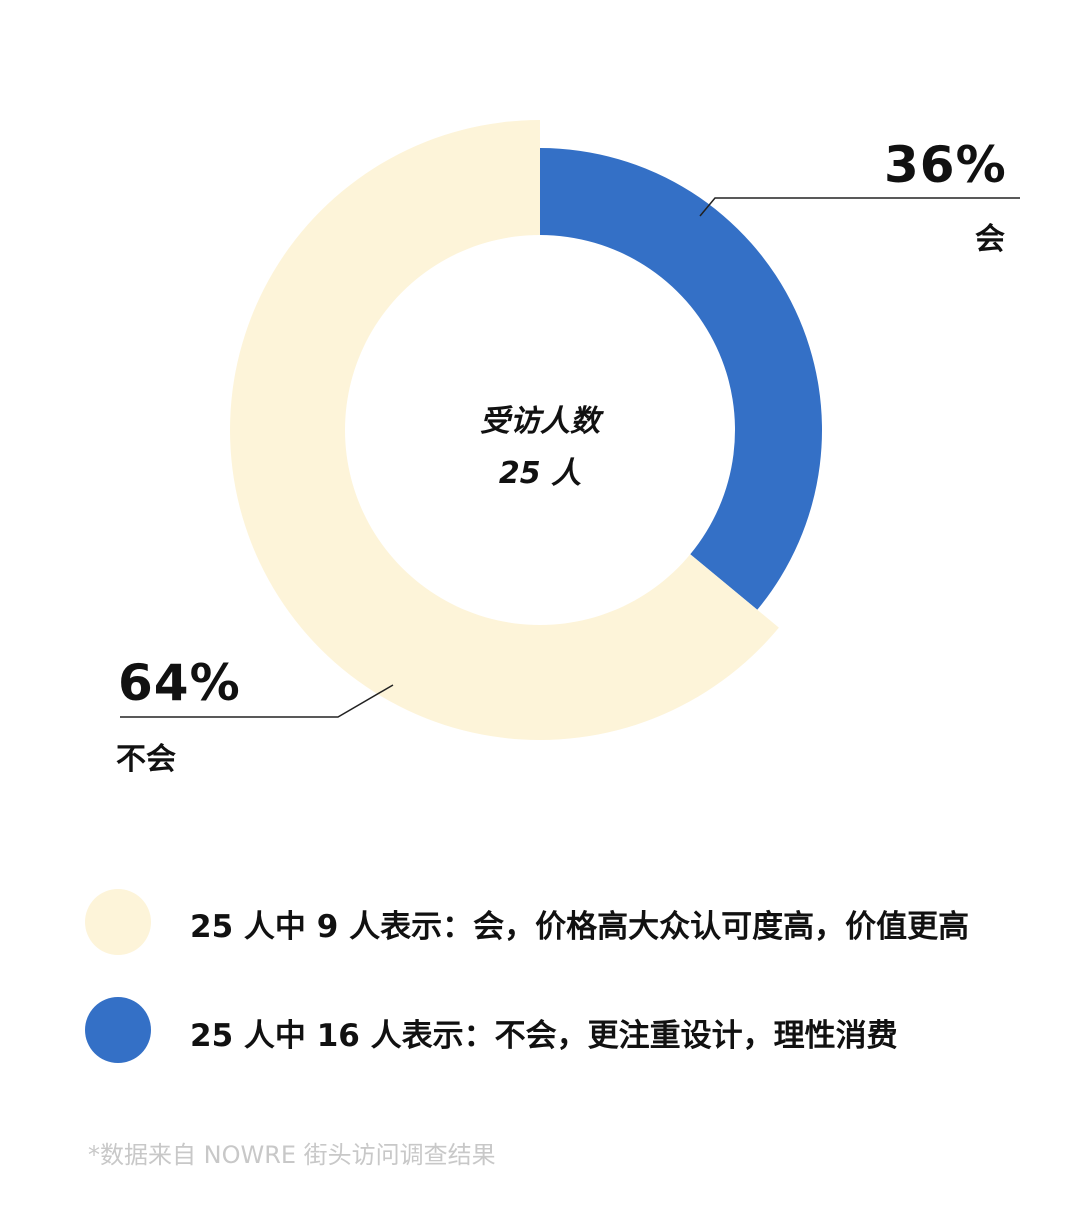 This screenshot has width=1080, height=1209. What do you see at coordinates (580, 927) in the screenshot?
I see `legend-text-yes: 25 人中 9 人表示：会，价格高大众认可度高，价值更高` at bounding box center [580, 927].